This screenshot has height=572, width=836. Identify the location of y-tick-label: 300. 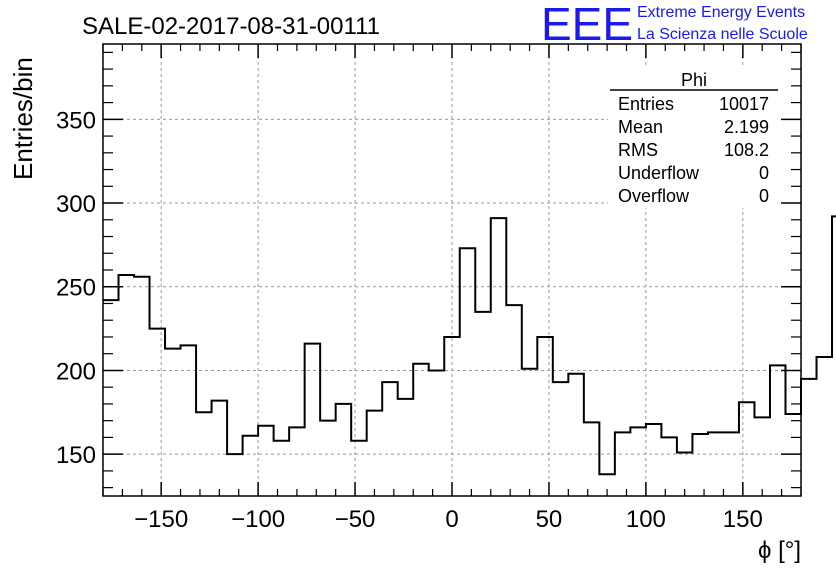
(76, 204).